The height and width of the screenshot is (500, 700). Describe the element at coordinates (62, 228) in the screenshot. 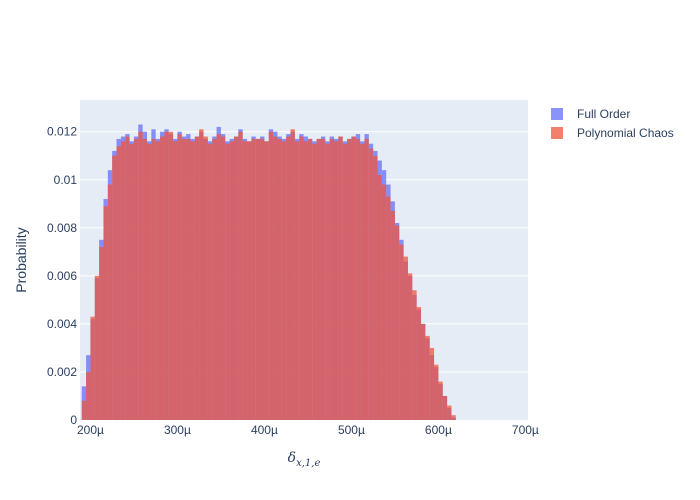

I see `y-tick-label: 0.008` at that location.